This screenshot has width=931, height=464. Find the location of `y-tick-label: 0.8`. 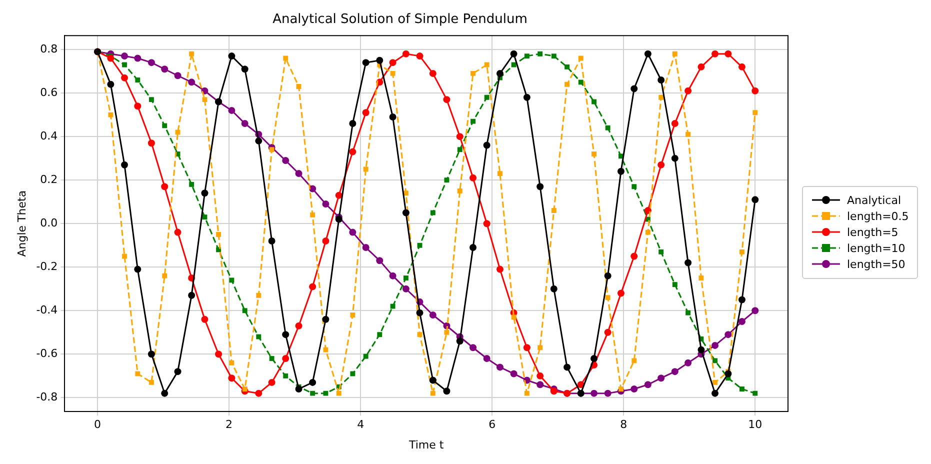

y-tick-label: 0.8 is located at coordinates (49, 49).